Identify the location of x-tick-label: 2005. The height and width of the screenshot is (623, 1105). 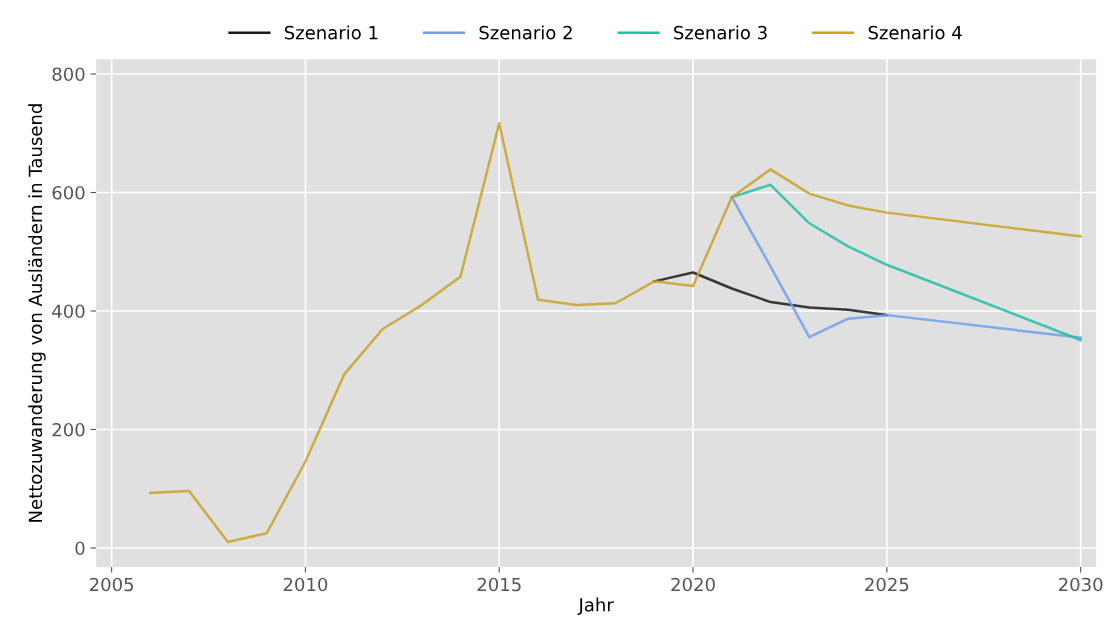
(111, 584).